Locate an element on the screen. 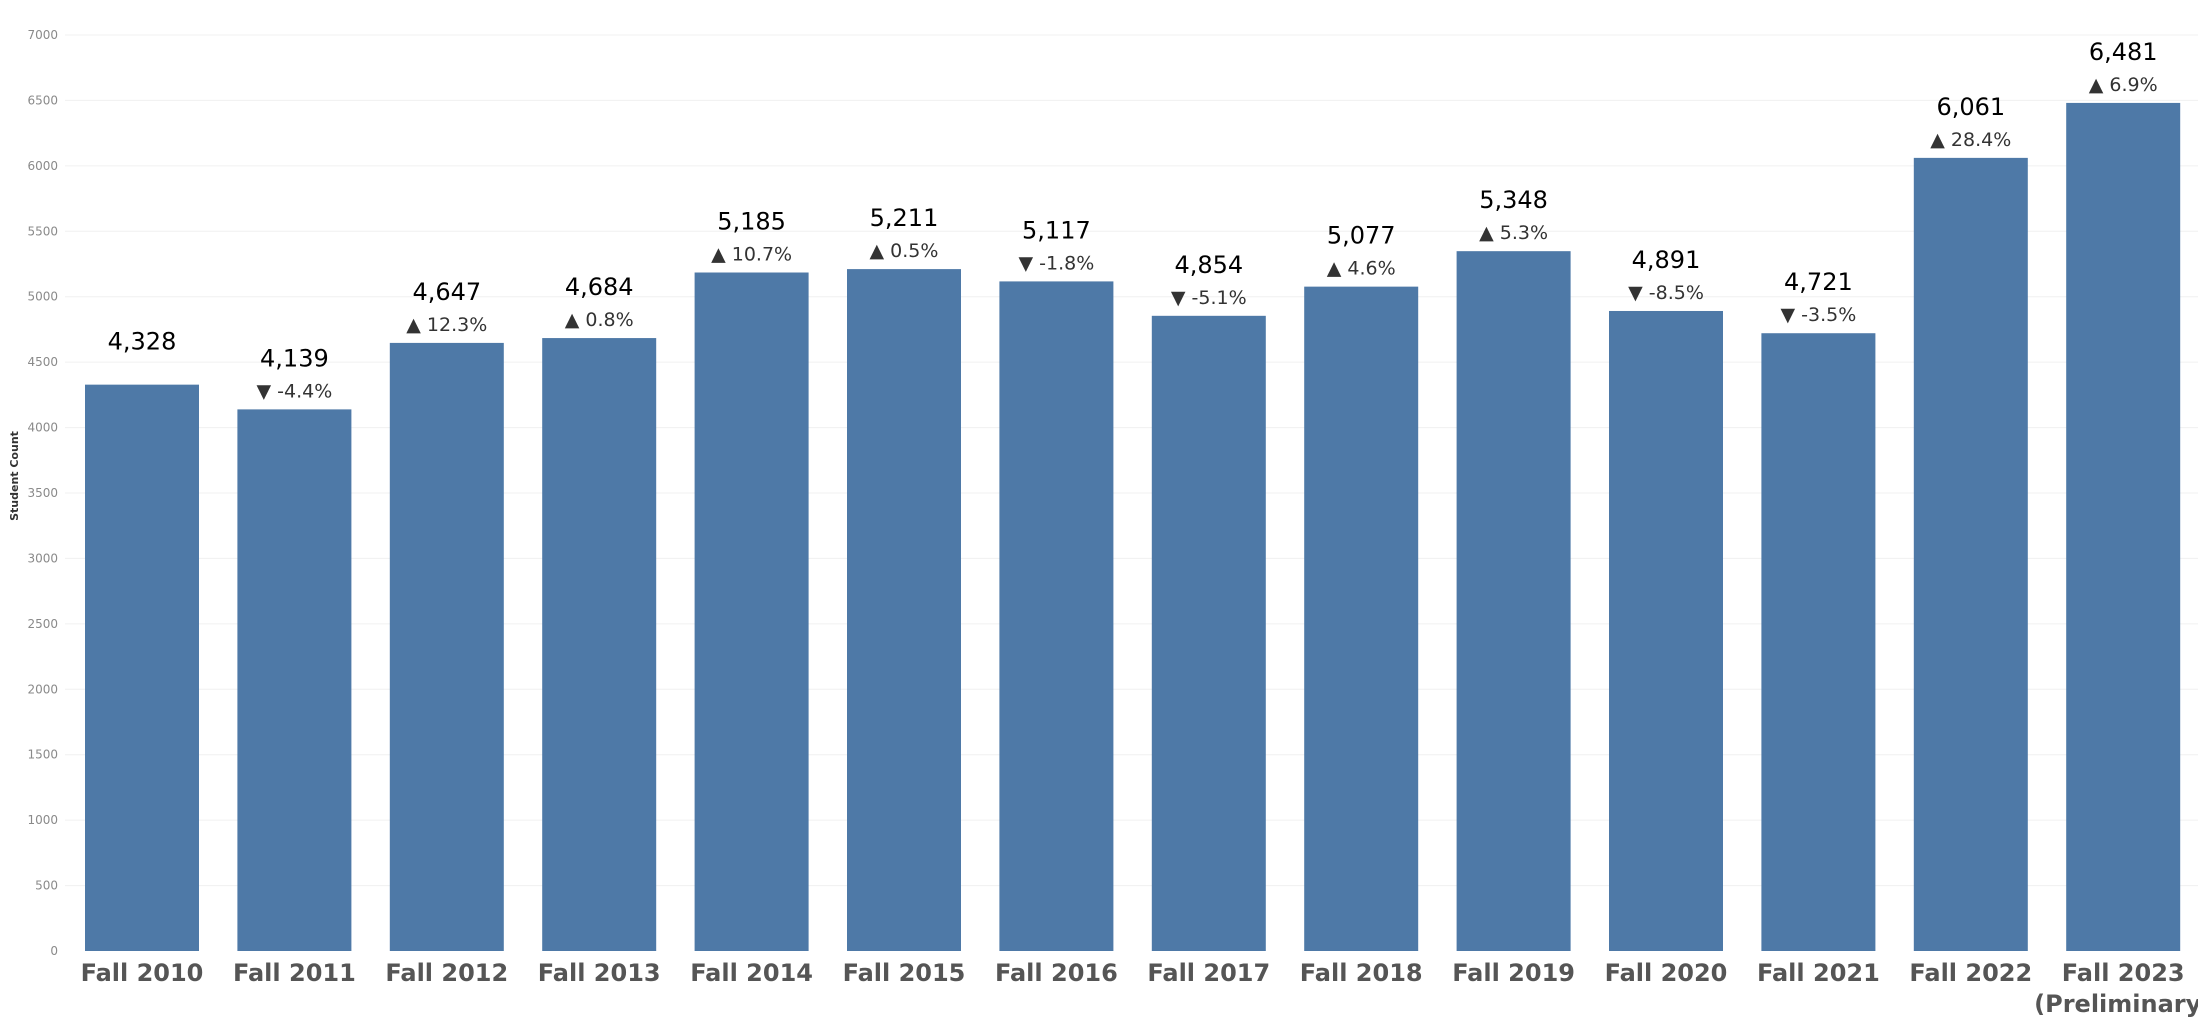  change-label: ▼ -3.5% is located at coordinates (1819, 315).